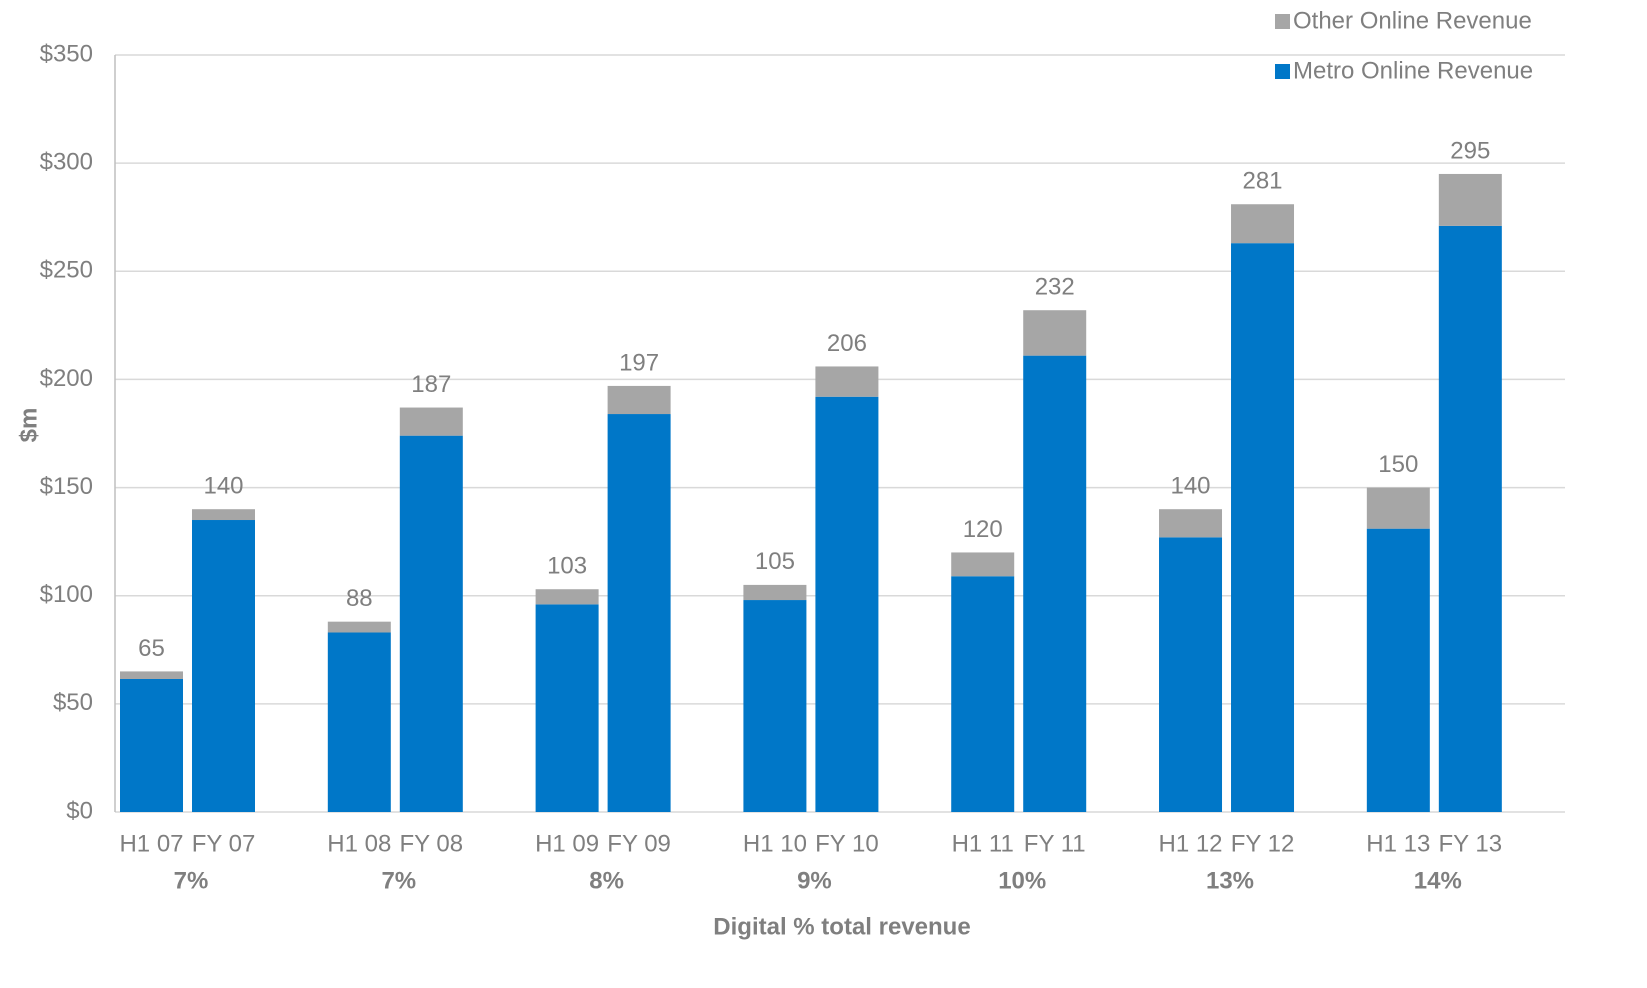  Describe the element at coordinates (567, 843) in the screenshot. I see `x-tick-label: H1 09` at that location.